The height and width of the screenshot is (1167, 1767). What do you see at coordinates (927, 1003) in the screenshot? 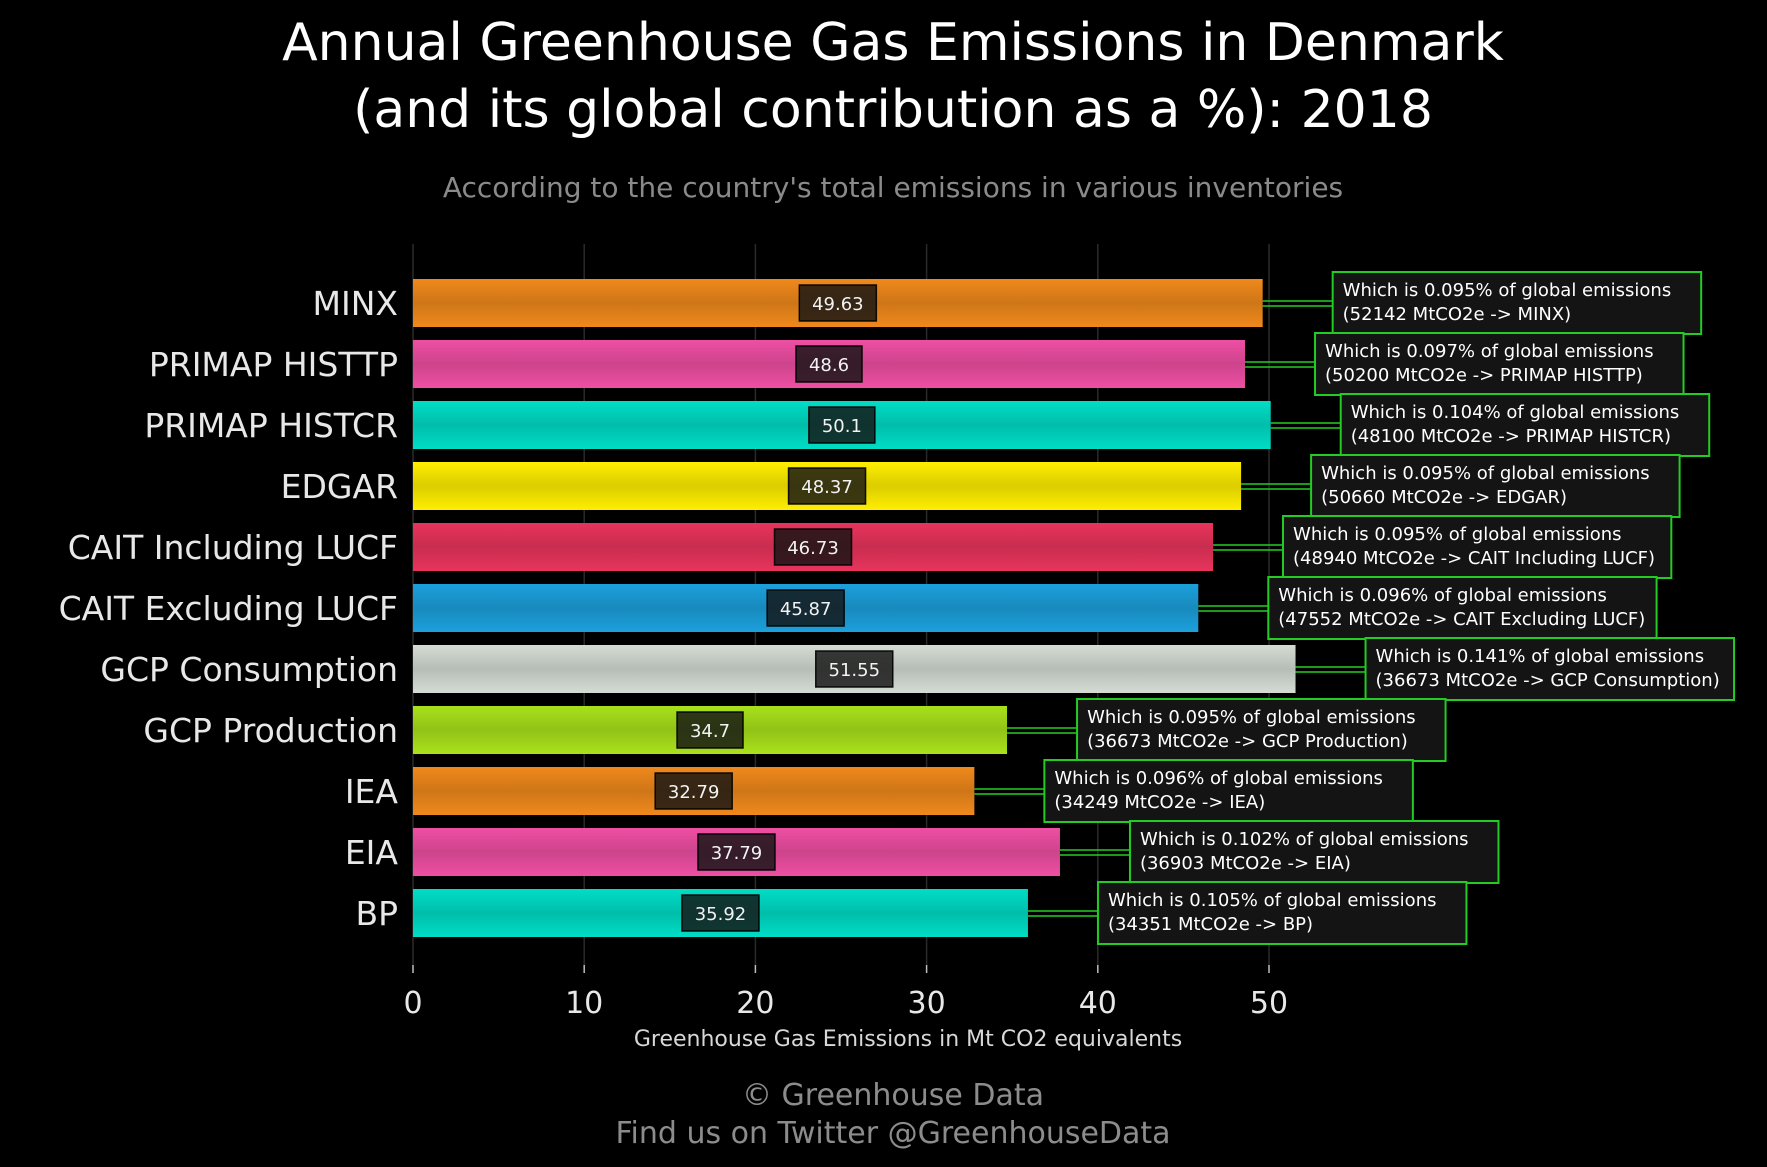
I see `x-tick-label: 30` at bounding box center [927, 1003].